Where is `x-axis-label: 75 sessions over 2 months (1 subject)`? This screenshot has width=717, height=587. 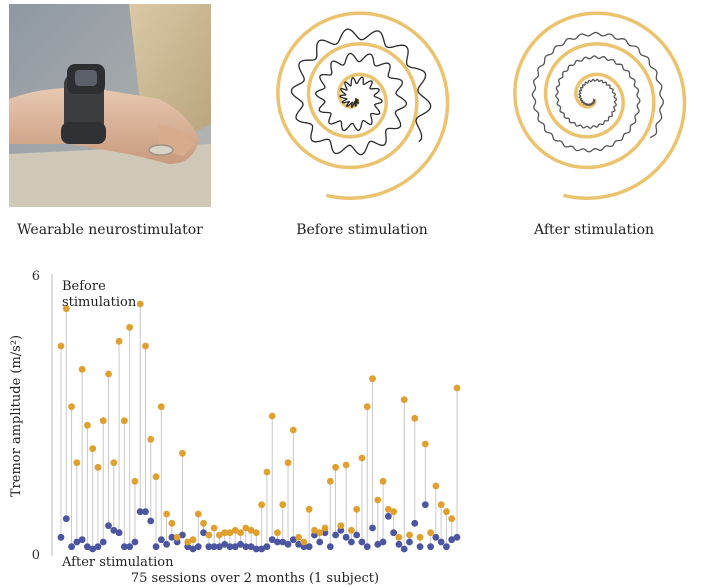 x-axis-label: 75 sessions over 2 months (1 subject) is located at coordinates (255, 578).